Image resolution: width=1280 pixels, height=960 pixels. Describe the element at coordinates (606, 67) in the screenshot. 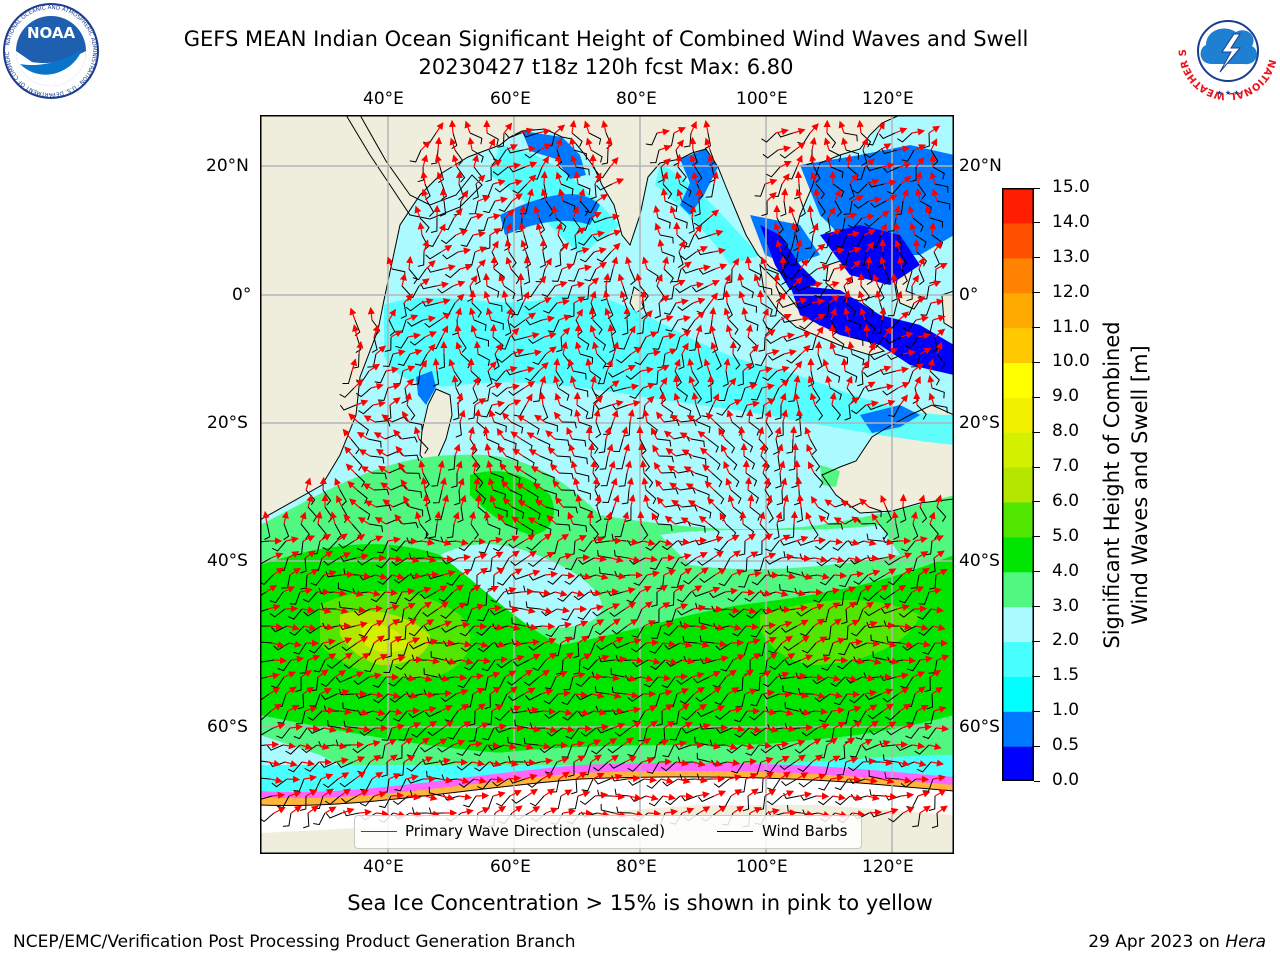

I see `chart-subtitle: 20230427 t18z 120h fcst Max: 6.80` at that location.